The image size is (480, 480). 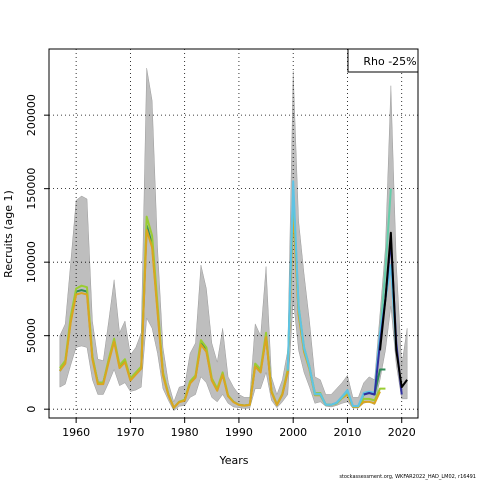 What do you see at coordinates (31, 335) in the screenshot?
I see `y-tick-label: 50000` at bounding box center [31, 335].